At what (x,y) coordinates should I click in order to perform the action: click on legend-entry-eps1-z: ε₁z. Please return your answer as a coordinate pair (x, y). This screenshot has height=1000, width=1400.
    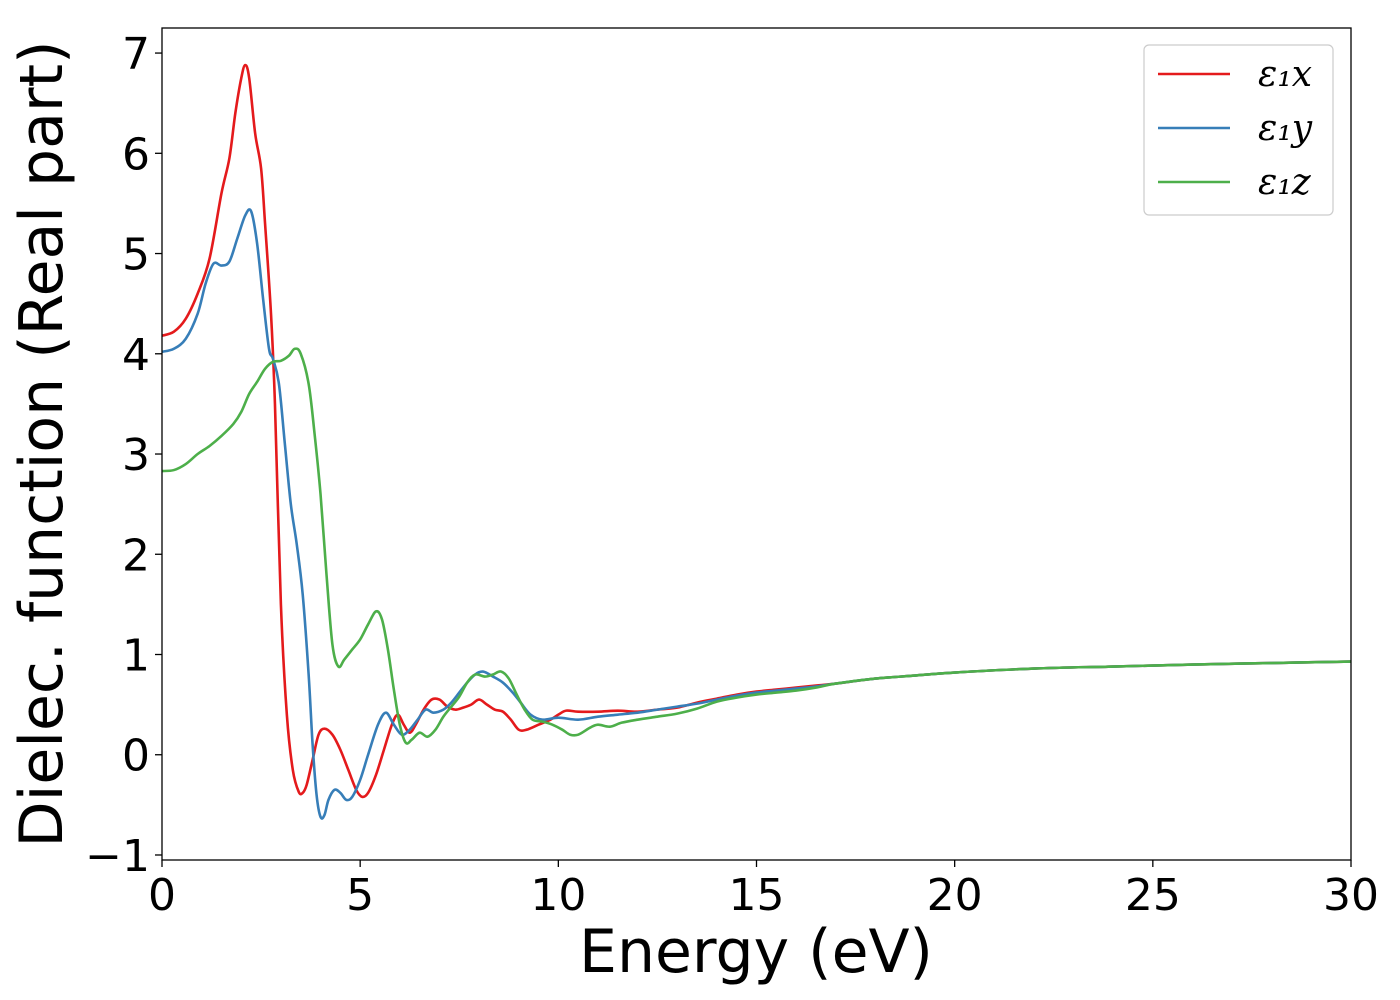
    Looking at the image, I should click on (1235, 182).